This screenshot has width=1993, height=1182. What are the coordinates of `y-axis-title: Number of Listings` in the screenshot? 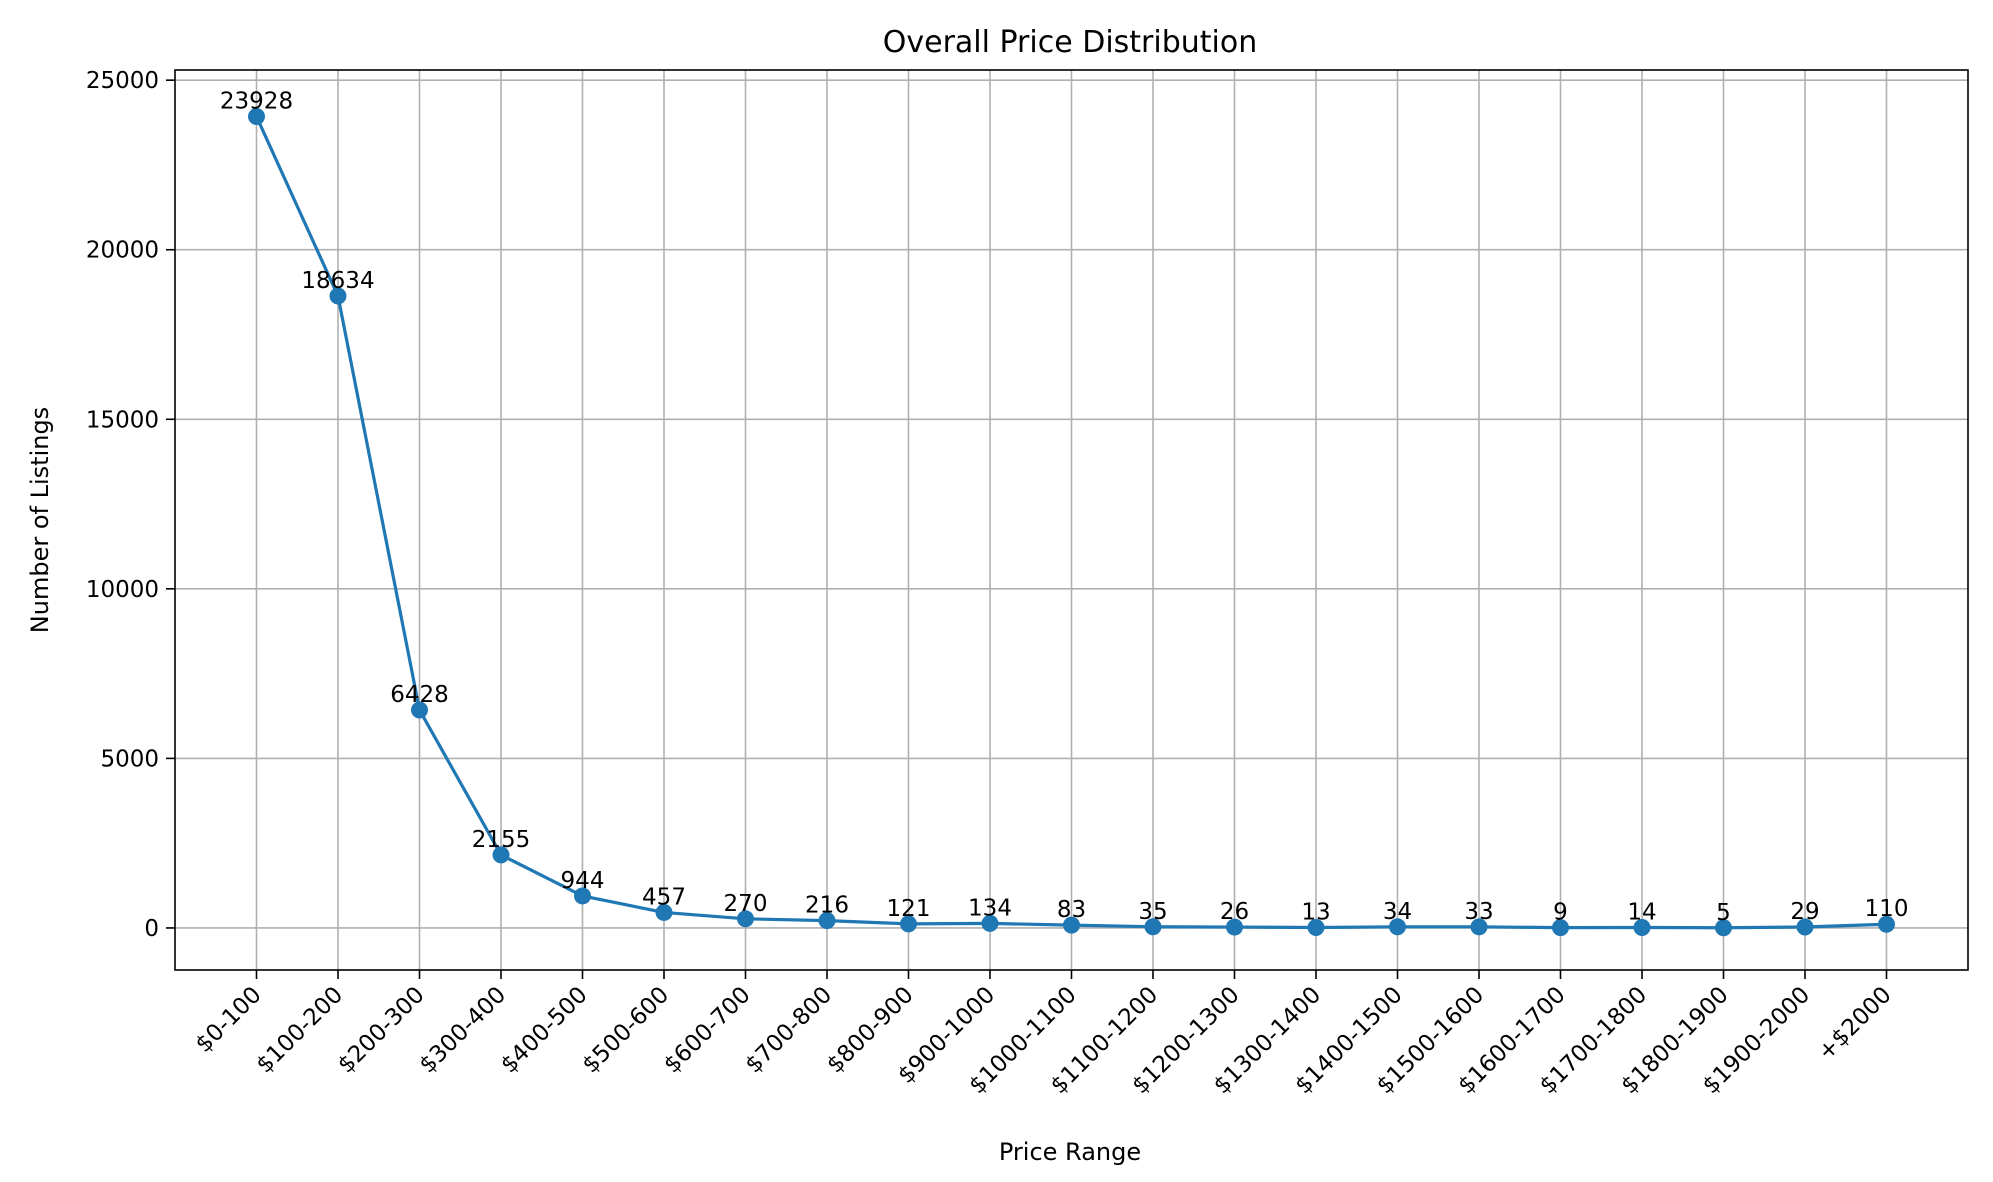 It's located at (40, 520).